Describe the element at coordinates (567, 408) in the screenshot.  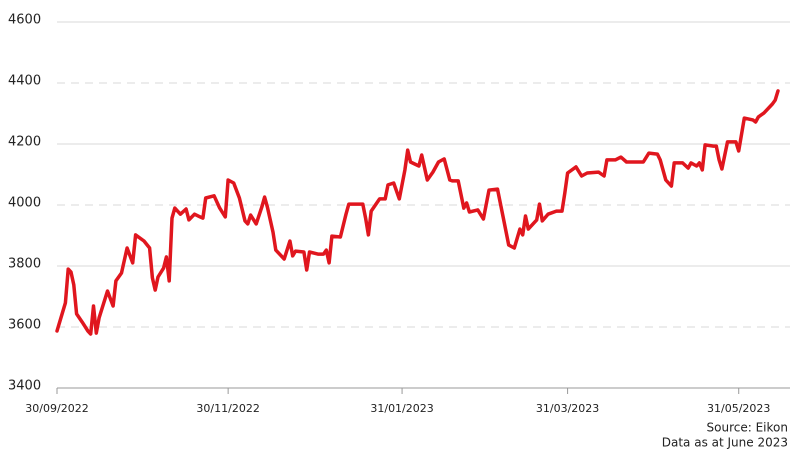
I see `x-tick-label: 31/03/2023` at that location.